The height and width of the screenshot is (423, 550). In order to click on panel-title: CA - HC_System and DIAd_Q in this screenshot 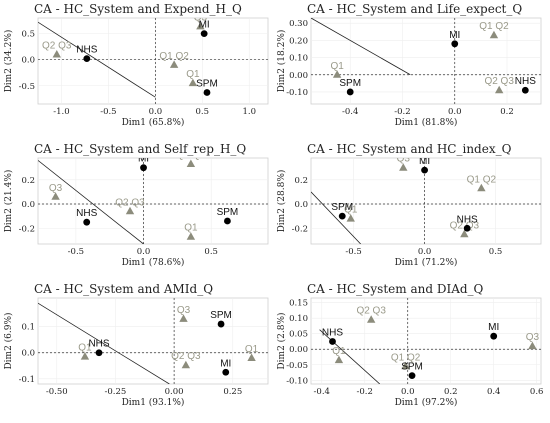, I will do `click(395, 289)`.